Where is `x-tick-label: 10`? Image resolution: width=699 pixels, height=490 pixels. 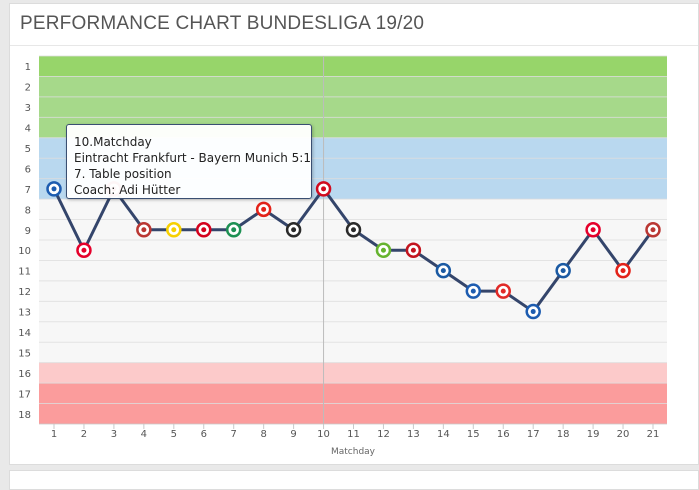
x-tick-label: 10 is located at coordinates (323, 434).